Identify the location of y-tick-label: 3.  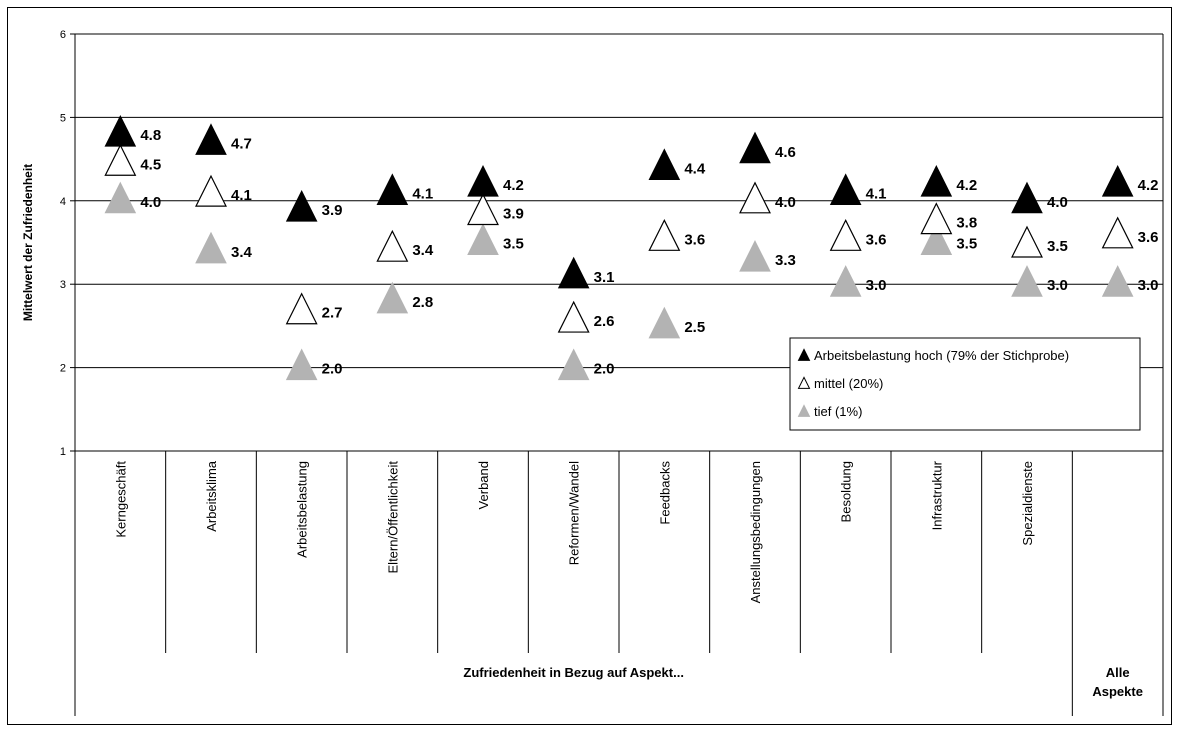
(63, 285).